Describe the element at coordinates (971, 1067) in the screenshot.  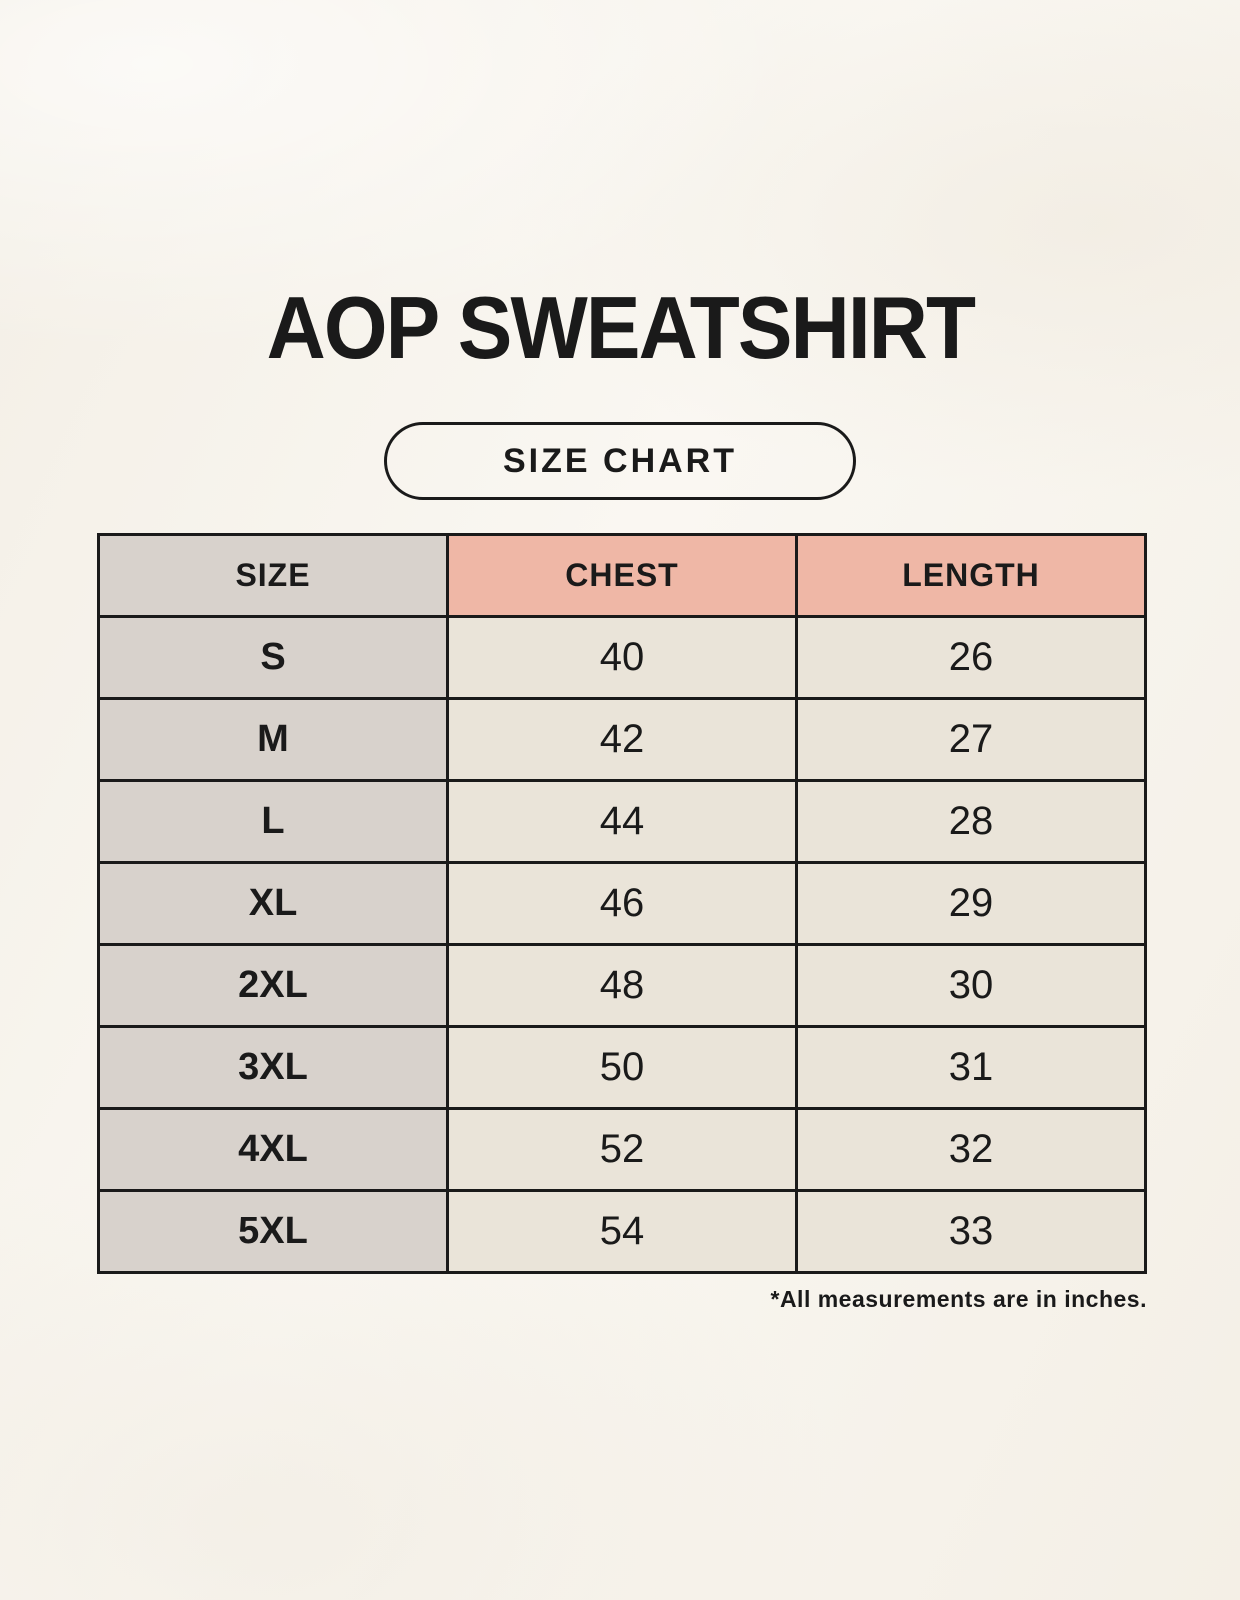
I see `measure-value: 31` at that location.